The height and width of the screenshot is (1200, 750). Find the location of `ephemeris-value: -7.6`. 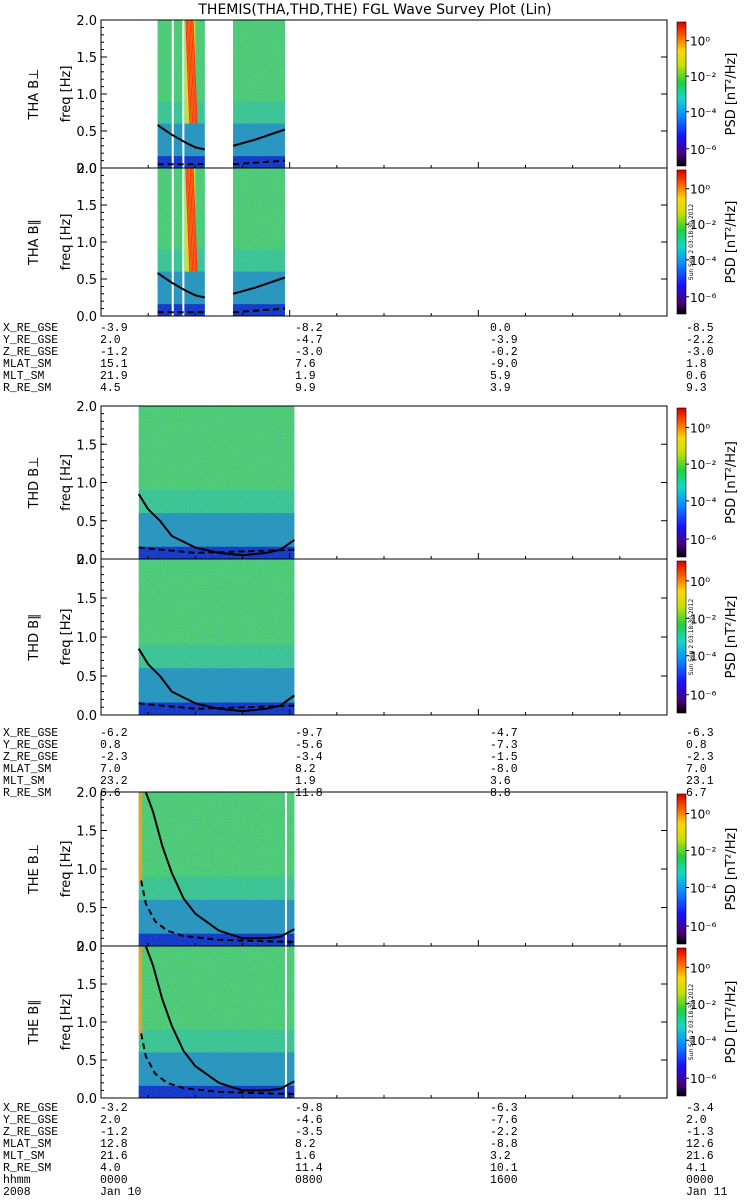

ephemeris-value: -7.6 is located at coordinates (504, 1120).